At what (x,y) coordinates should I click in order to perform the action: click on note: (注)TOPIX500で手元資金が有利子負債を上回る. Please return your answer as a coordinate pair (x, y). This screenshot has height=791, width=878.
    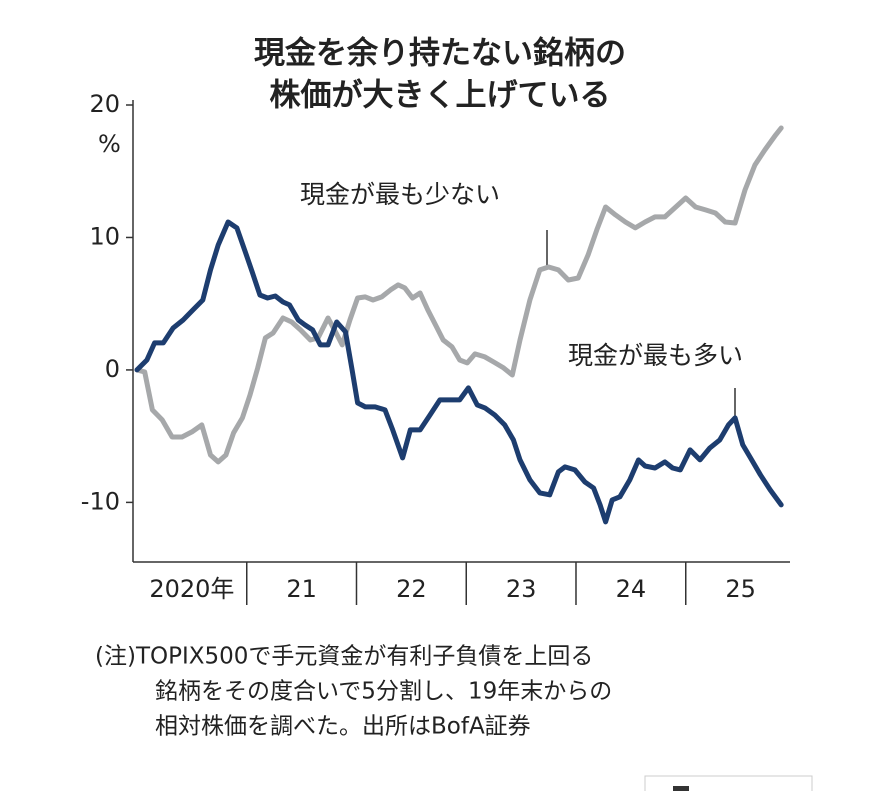
    Looking at the image, I should click on (344, 657).